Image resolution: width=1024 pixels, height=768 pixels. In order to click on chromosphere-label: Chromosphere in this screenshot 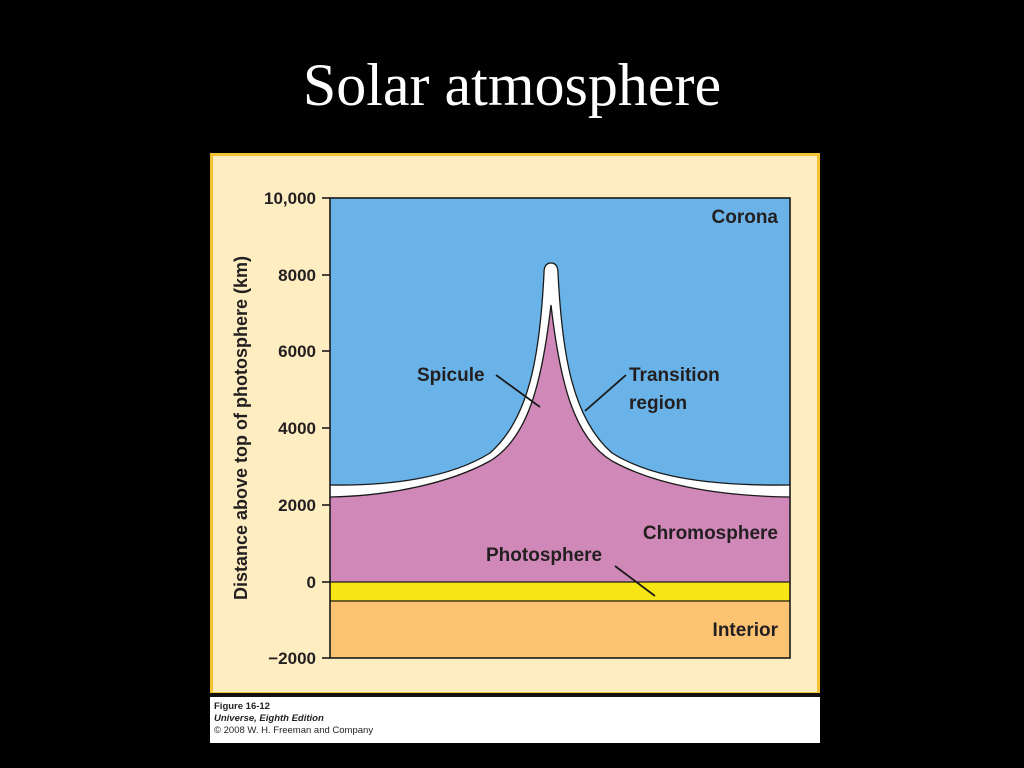, I will do `click(710, 533)`.